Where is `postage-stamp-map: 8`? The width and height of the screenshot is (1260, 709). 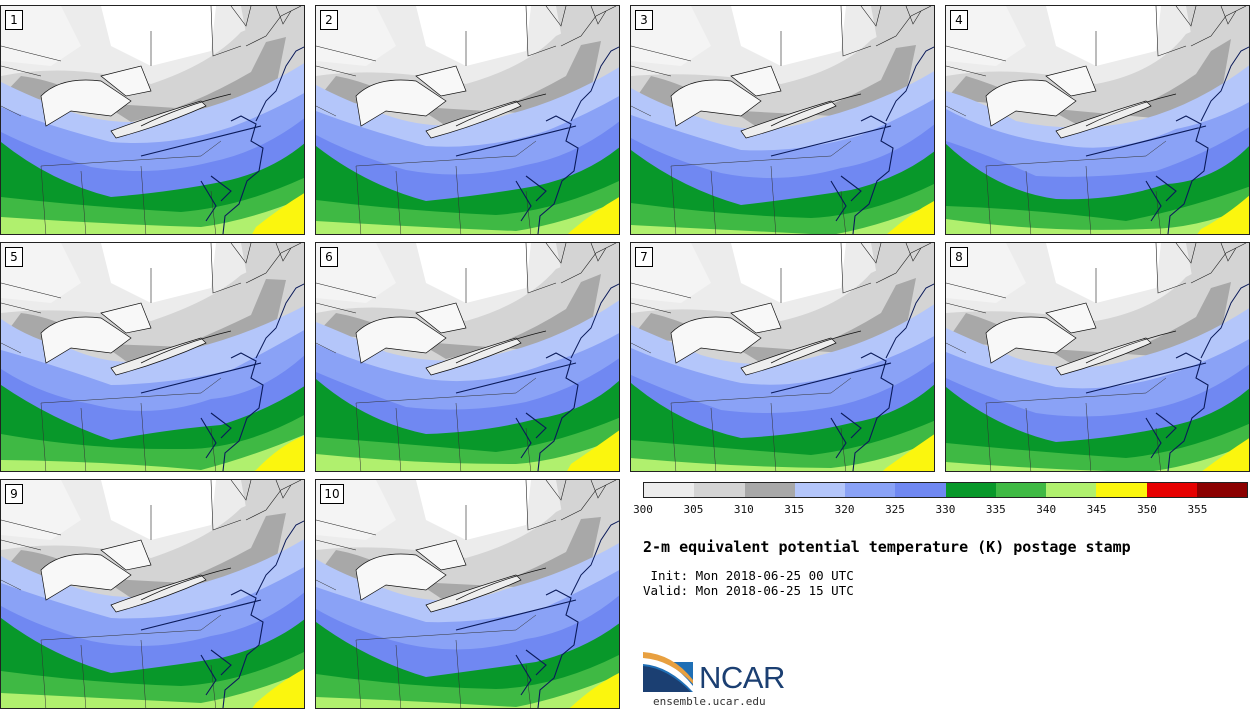 postage-stamp-map: 8 is located at coordinates (1097, 357).